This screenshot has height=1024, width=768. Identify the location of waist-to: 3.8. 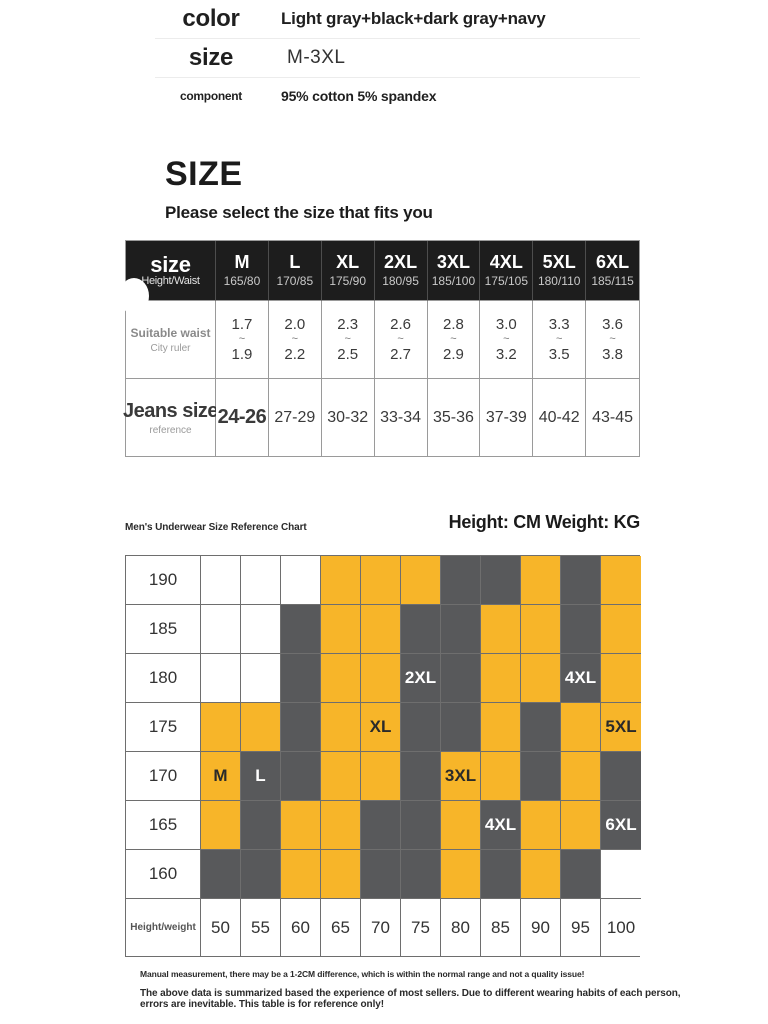
(612, 354).